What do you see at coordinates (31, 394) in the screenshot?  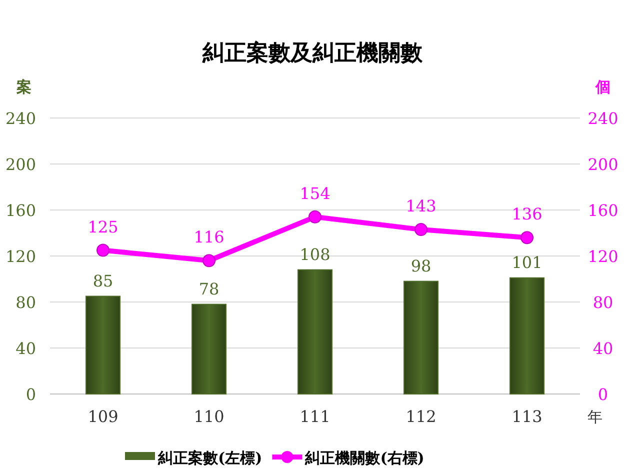 I see `y-tick-label: 0` at bounding box center [31, 394].